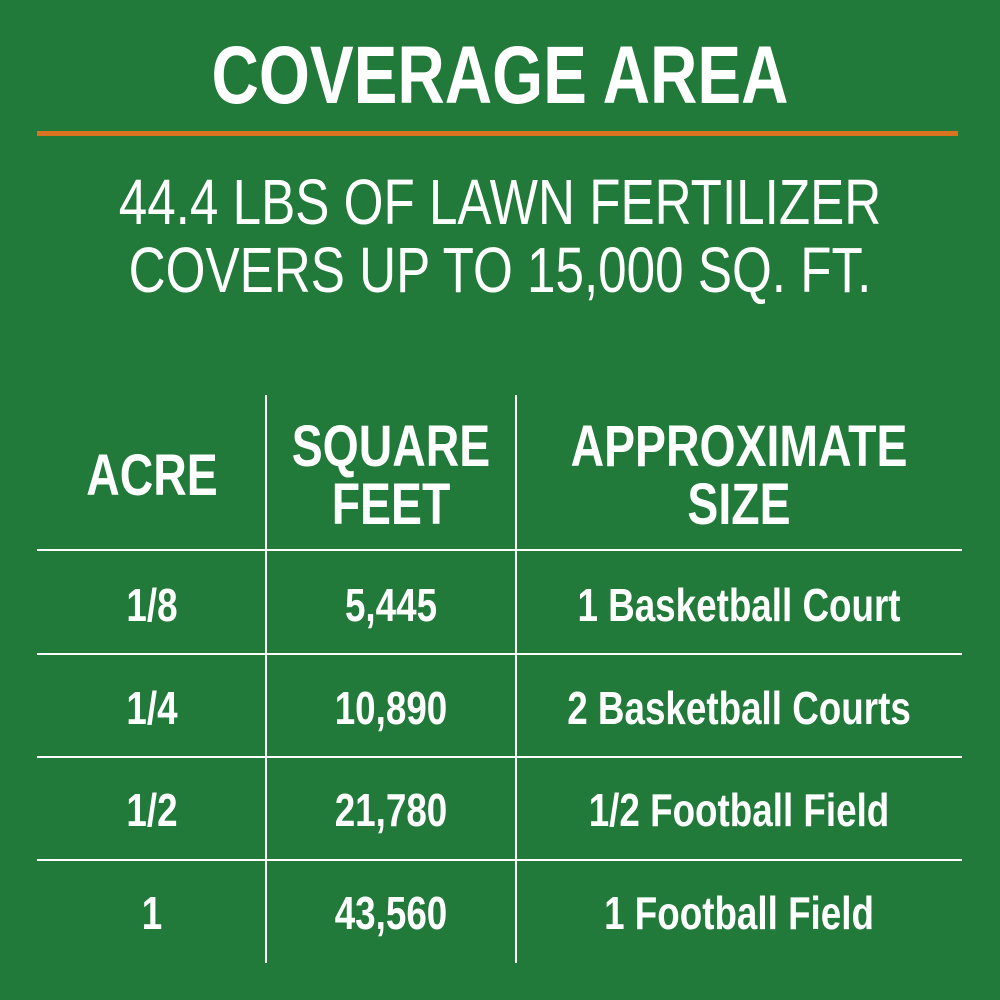 Image resolution: width=1000 pixels, height=1000 pixels. What do you see at coordinates (497, 133) in the screenshot?
I see `divider` at bounding box center [497, 133].